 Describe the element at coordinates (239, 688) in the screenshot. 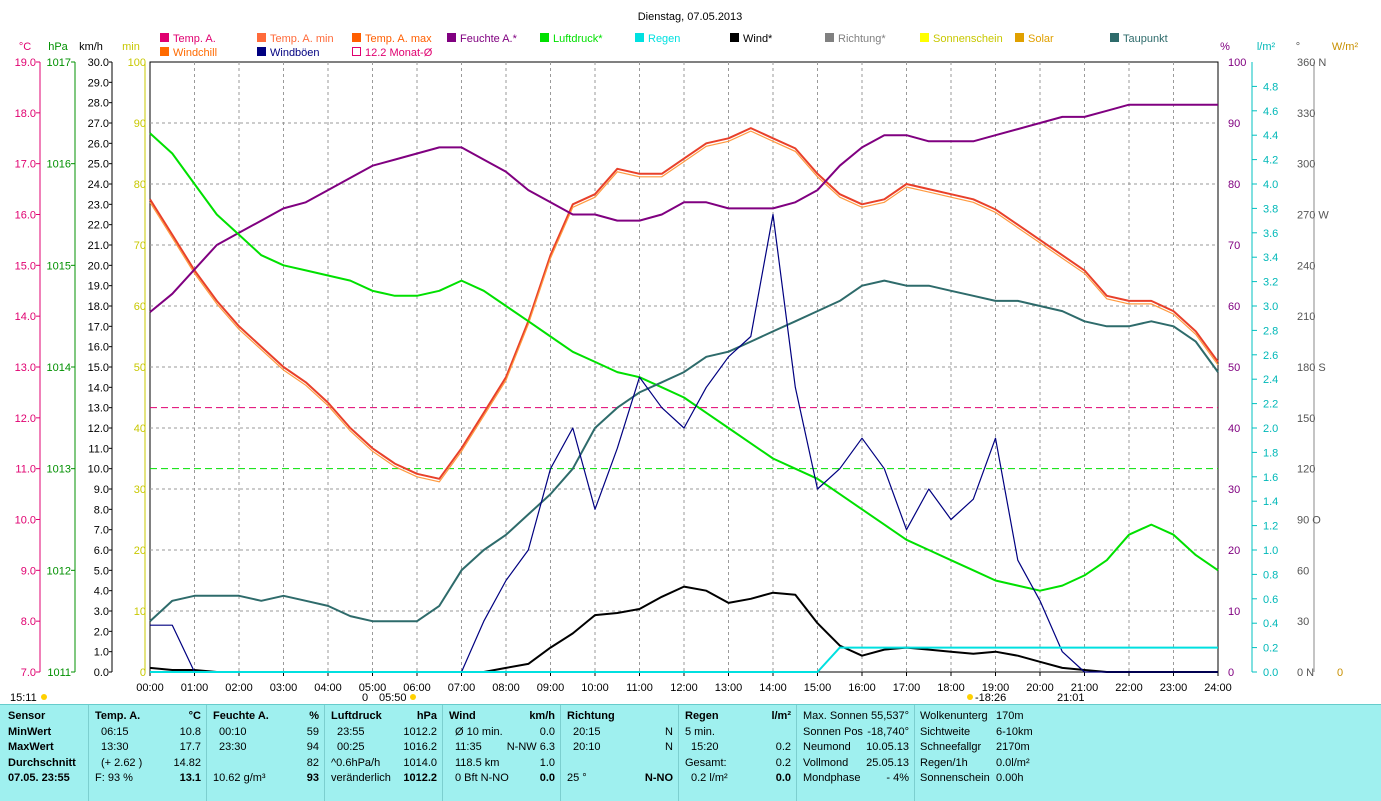

I see `x-tick-label: 02:00` at that location.